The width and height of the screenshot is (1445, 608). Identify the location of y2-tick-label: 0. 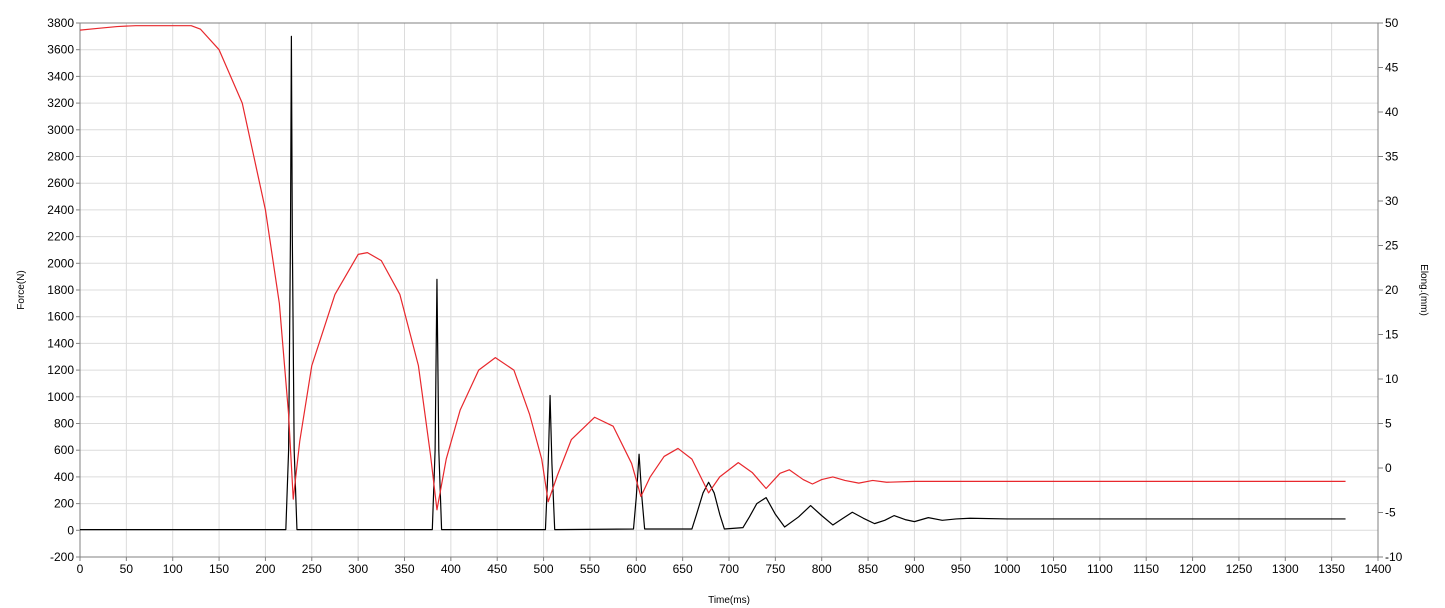
(1388, 468).